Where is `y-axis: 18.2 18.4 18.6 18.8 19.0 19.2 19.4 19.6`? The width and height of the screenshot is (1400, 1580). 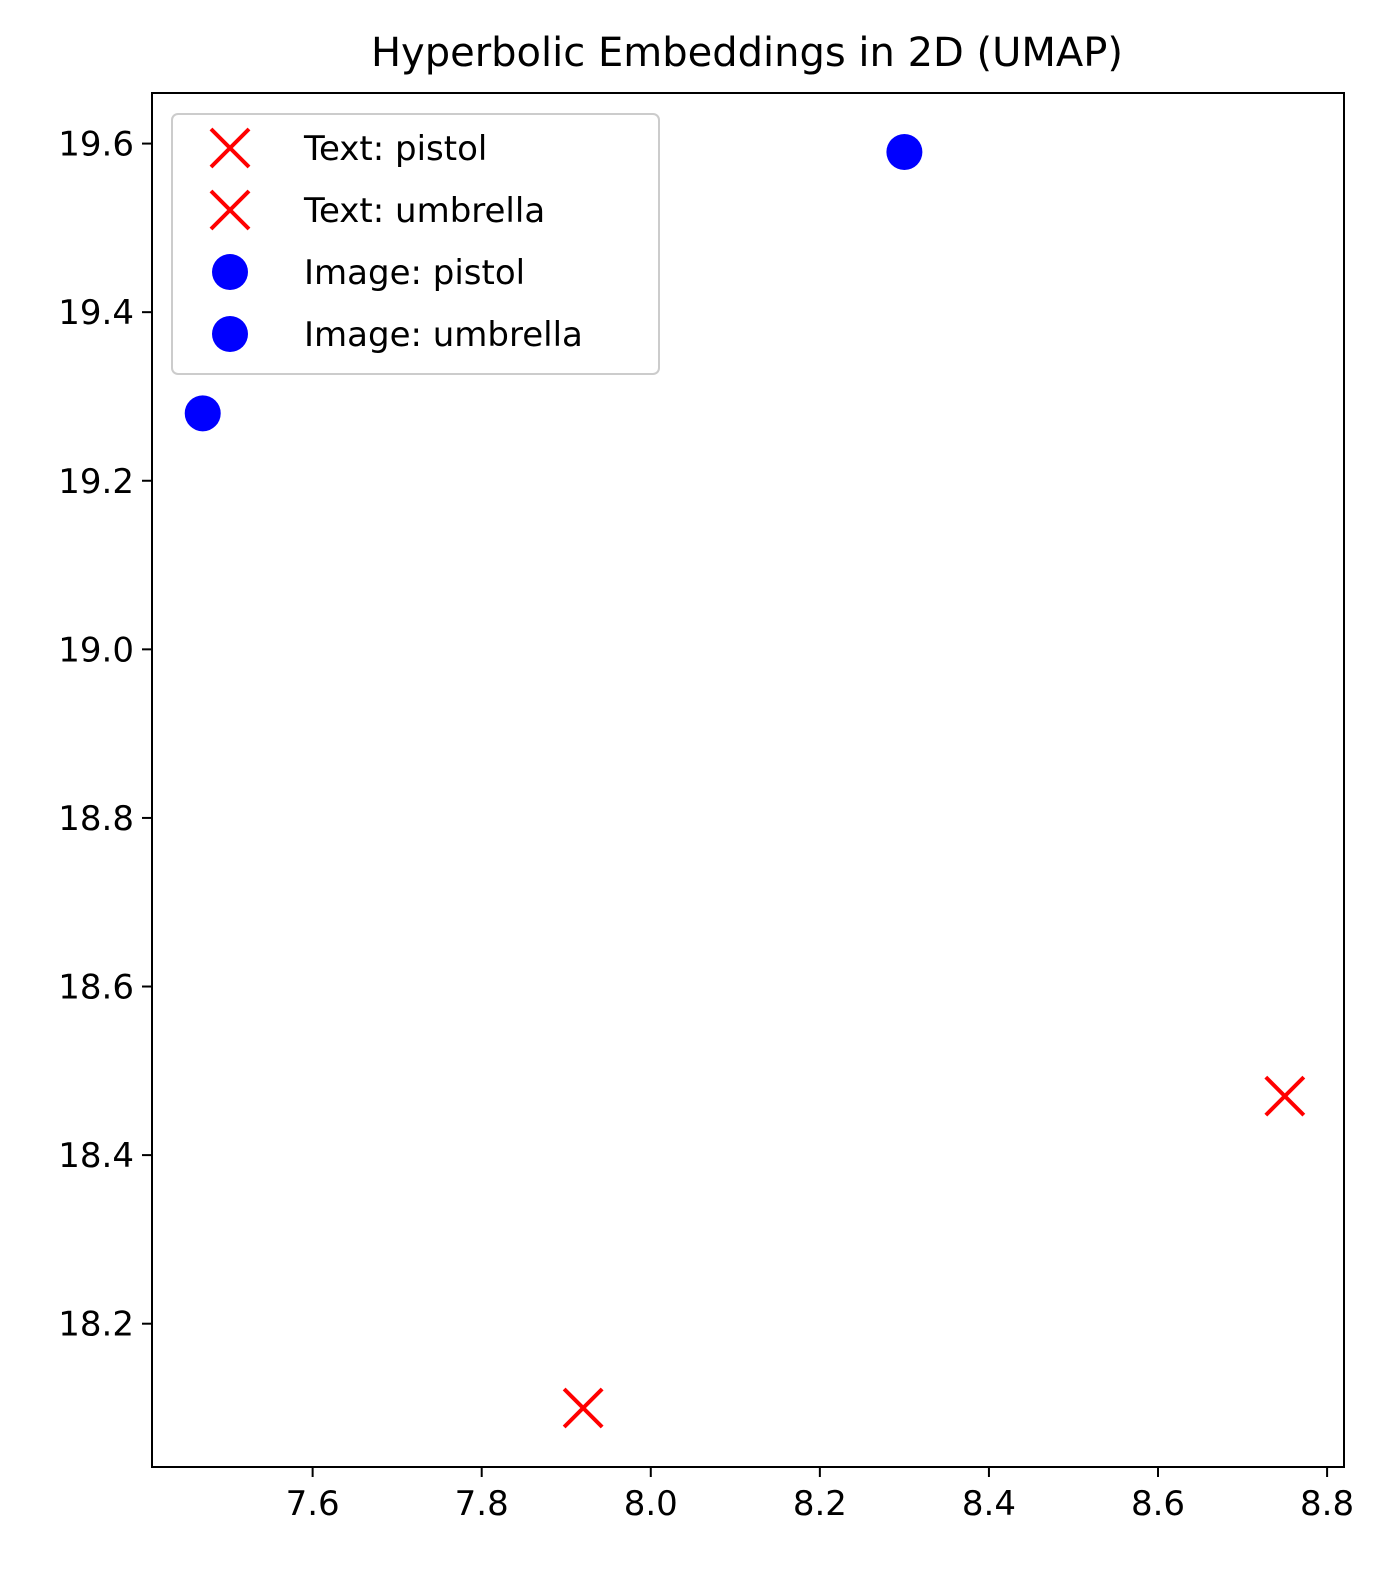 y-axis: 18.2 18.4 18.6 18.8 19.0 19.2 19.4 19.6 is located at coordinates (105, 735).